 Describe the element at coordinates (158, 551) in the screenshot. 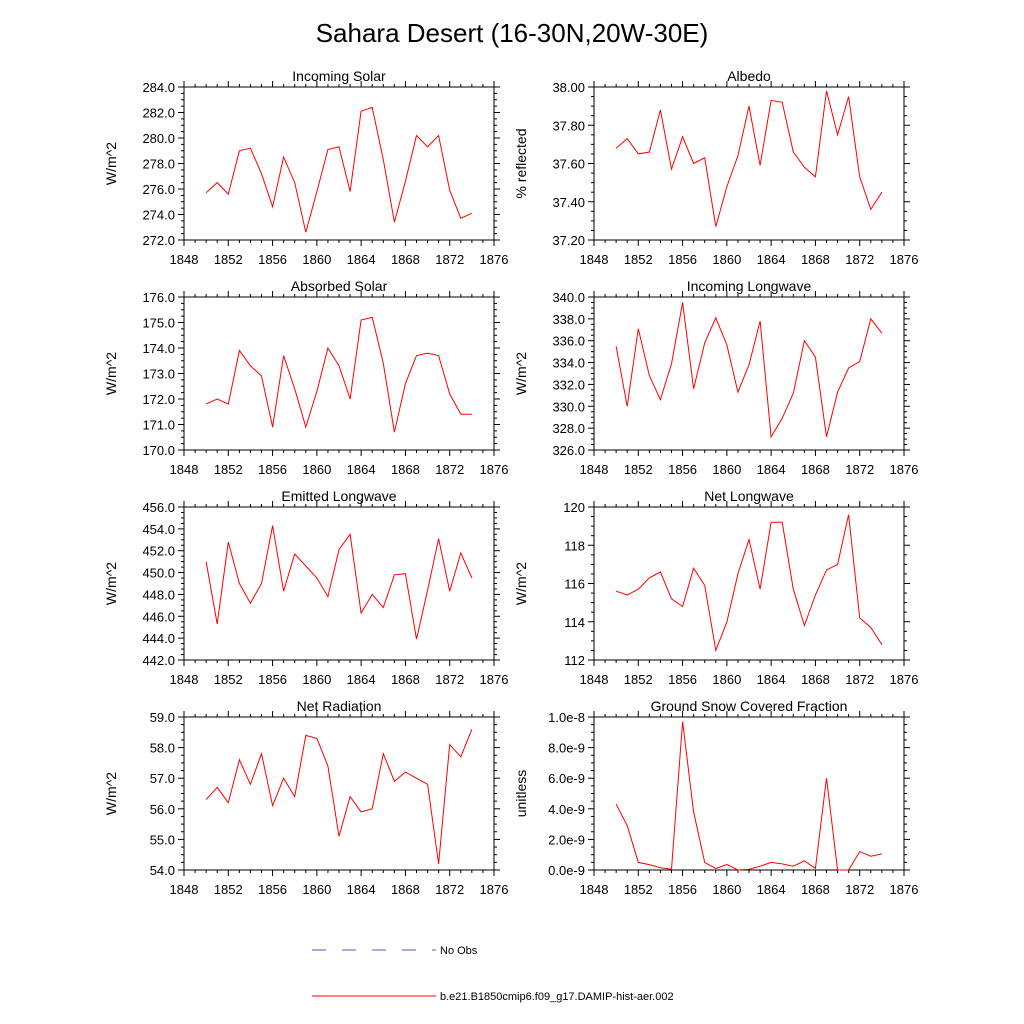

I see `y-tick-label: 452.0` at that location.